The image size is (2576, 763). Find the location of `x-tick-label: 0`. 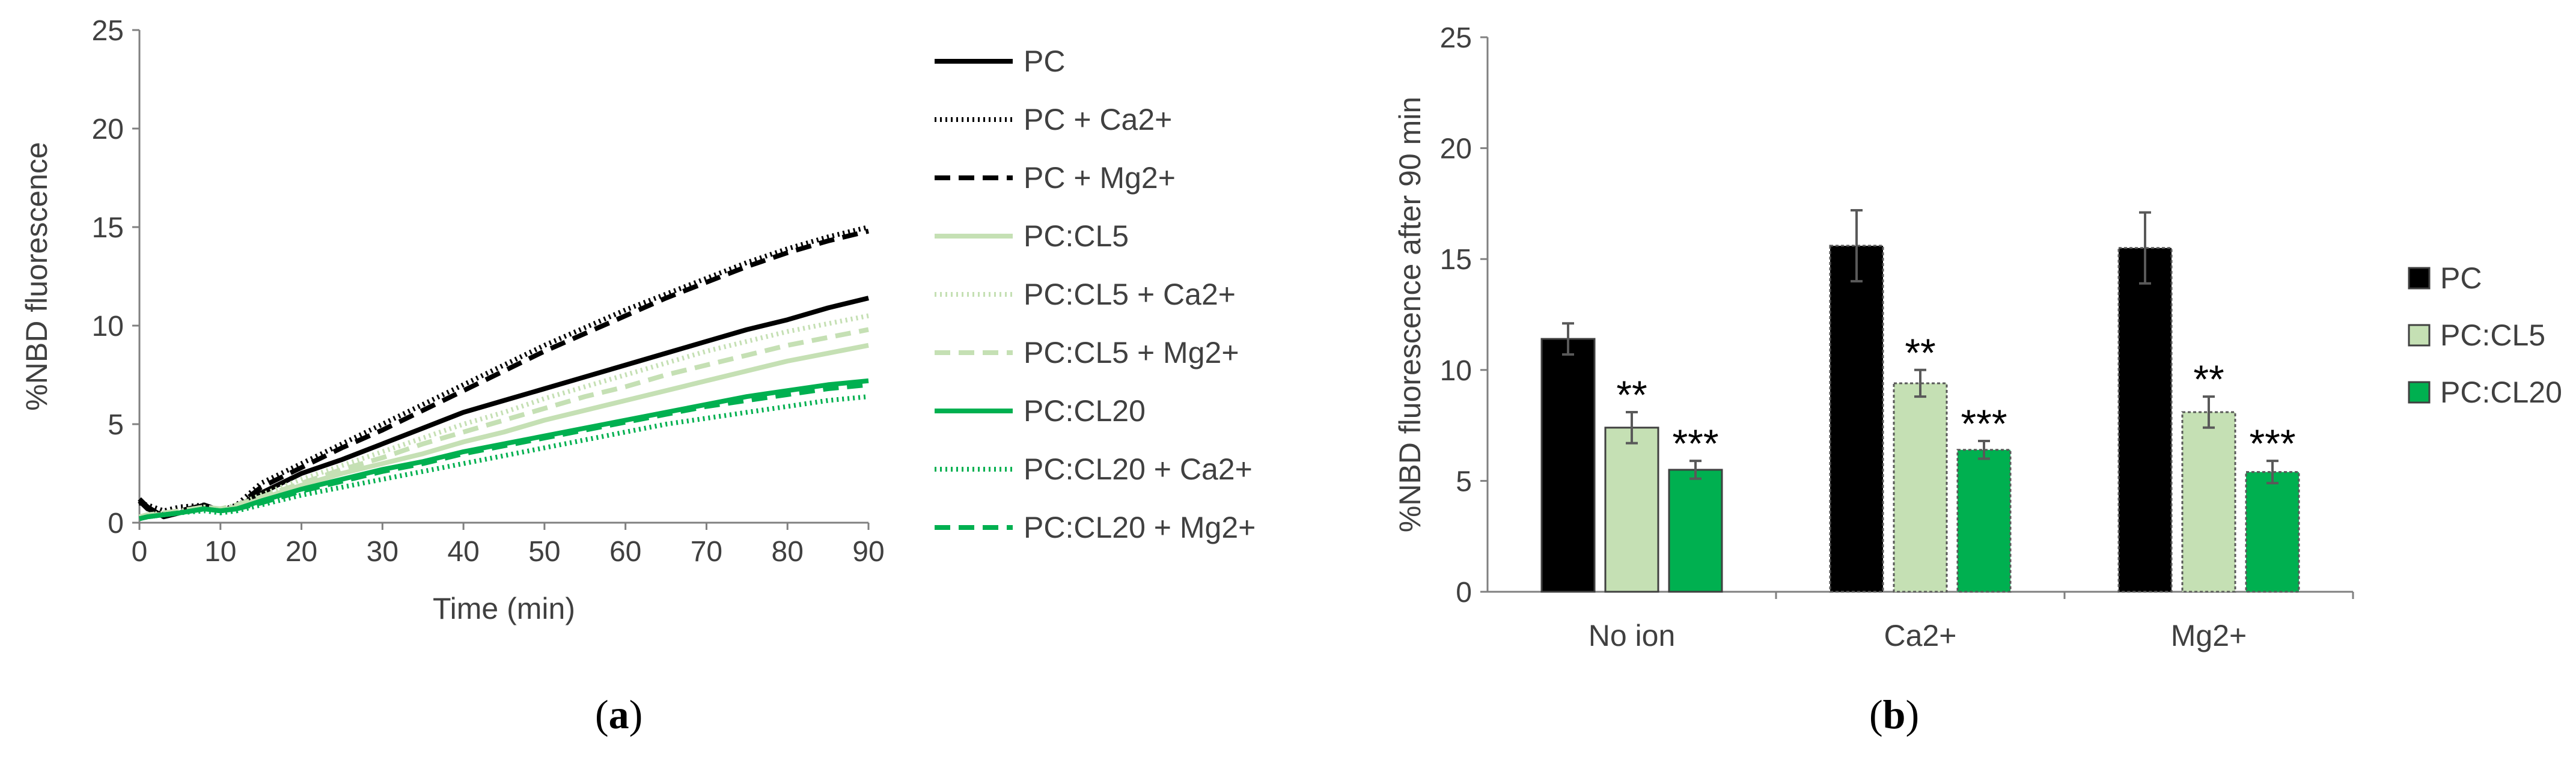

x-tick-label: 0 is located at coordinates (140, 552).